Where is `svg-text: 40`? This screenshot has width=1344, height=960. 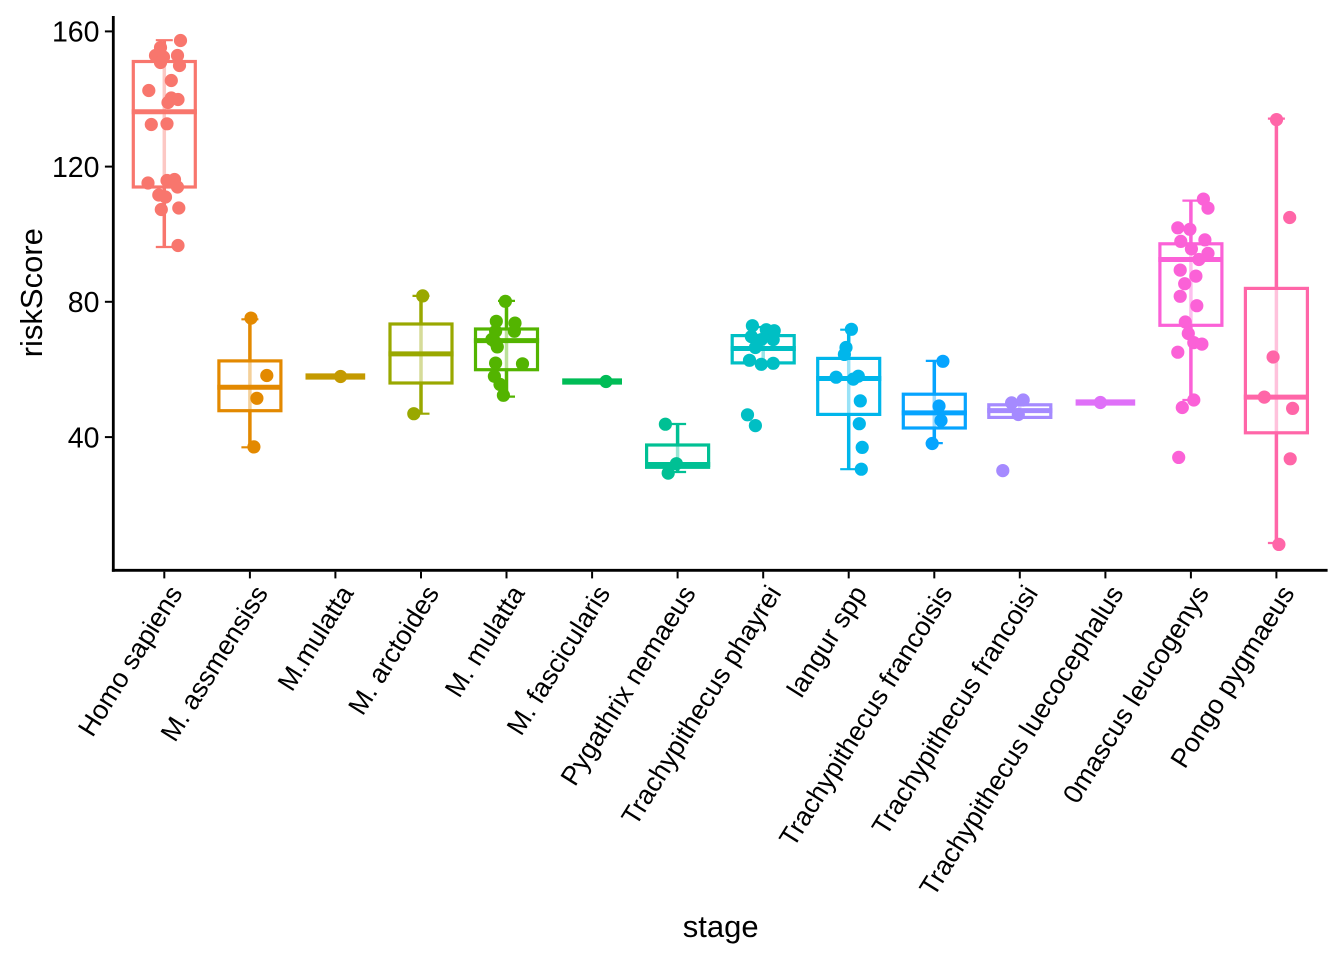 svg-text: 40 is located at coordinates (84, 438).